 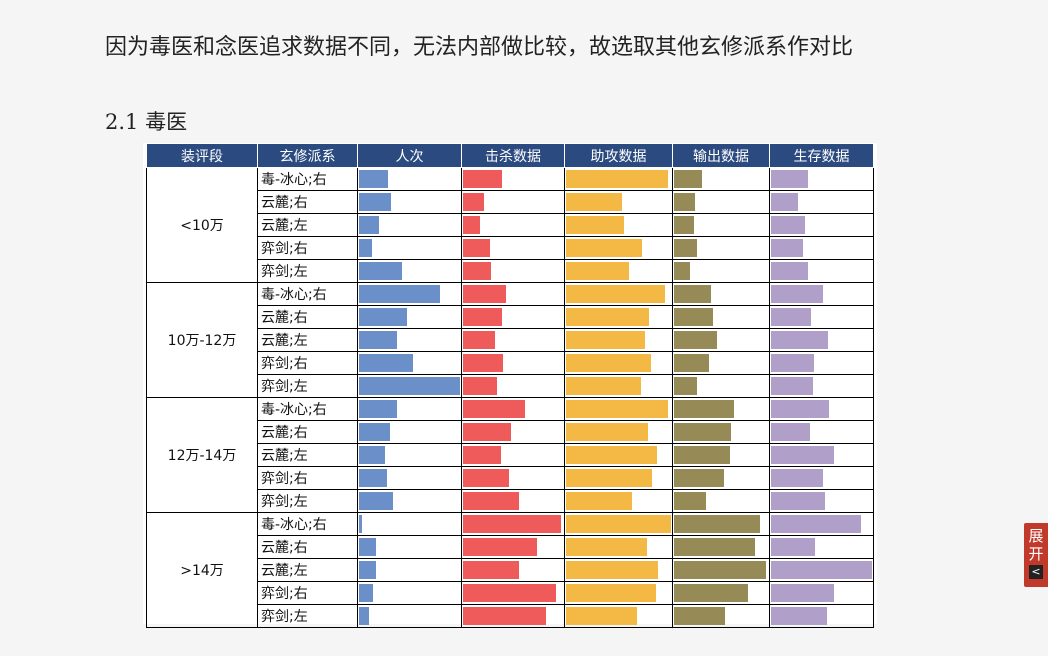 I want to click on column-header: 击杀数据, so click(x=513, y=155).